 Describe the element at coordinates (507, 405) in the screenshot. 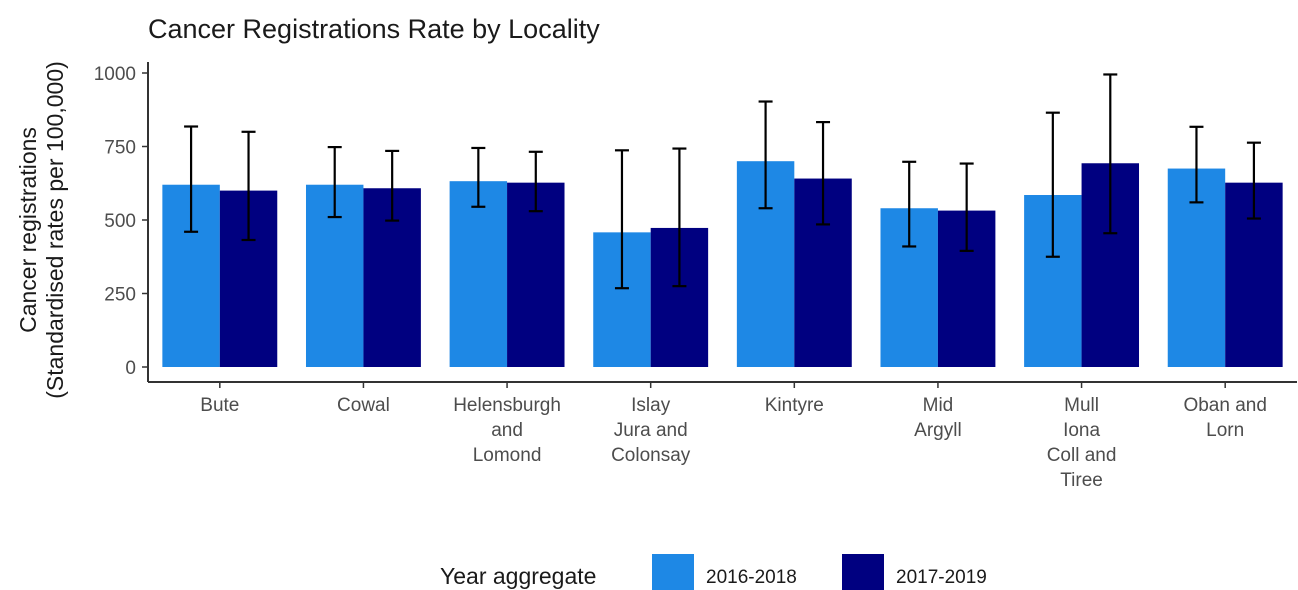

I see `x-tick-label-line: Helensburgh` at that location.